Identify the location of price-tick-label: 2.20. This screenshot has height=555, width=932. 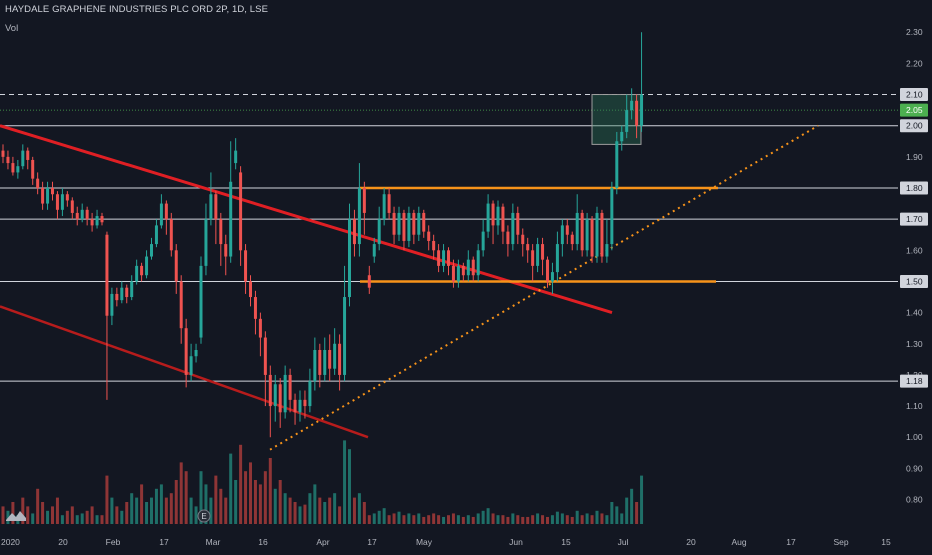
(914, 63).